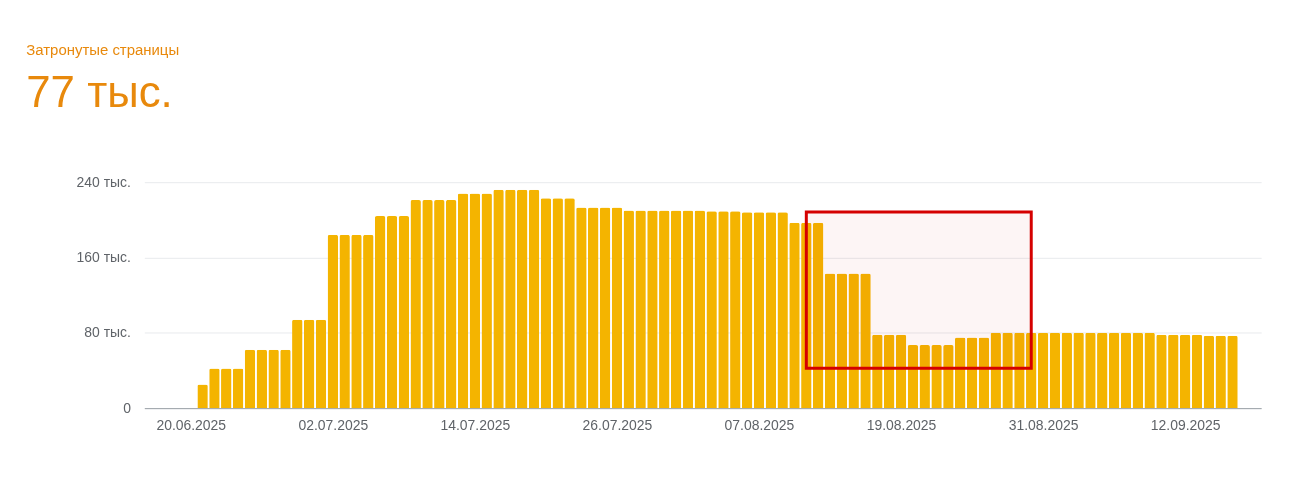 The height and width of the screenshot is (502, 1291). What do you see at coordinates (475, 424) in the screenshot?
I see `x-tick-label: 14.07.2025` at bounding box center [475, 424].